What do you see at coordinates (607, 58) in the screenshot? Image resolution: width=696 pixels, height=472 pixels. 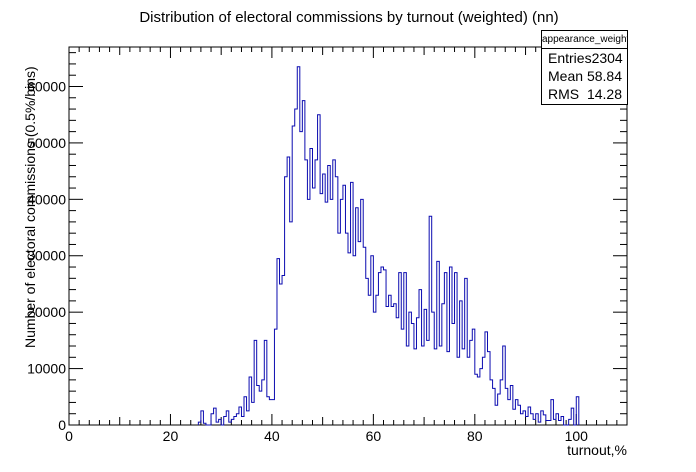 I see `stats-value: 2304` at bounding box center [607, 58].